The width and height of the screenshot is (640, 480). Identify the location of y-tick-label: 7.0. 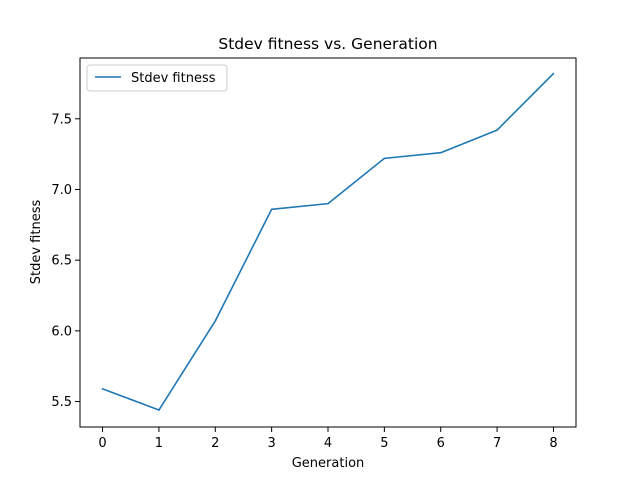
(61, 190).